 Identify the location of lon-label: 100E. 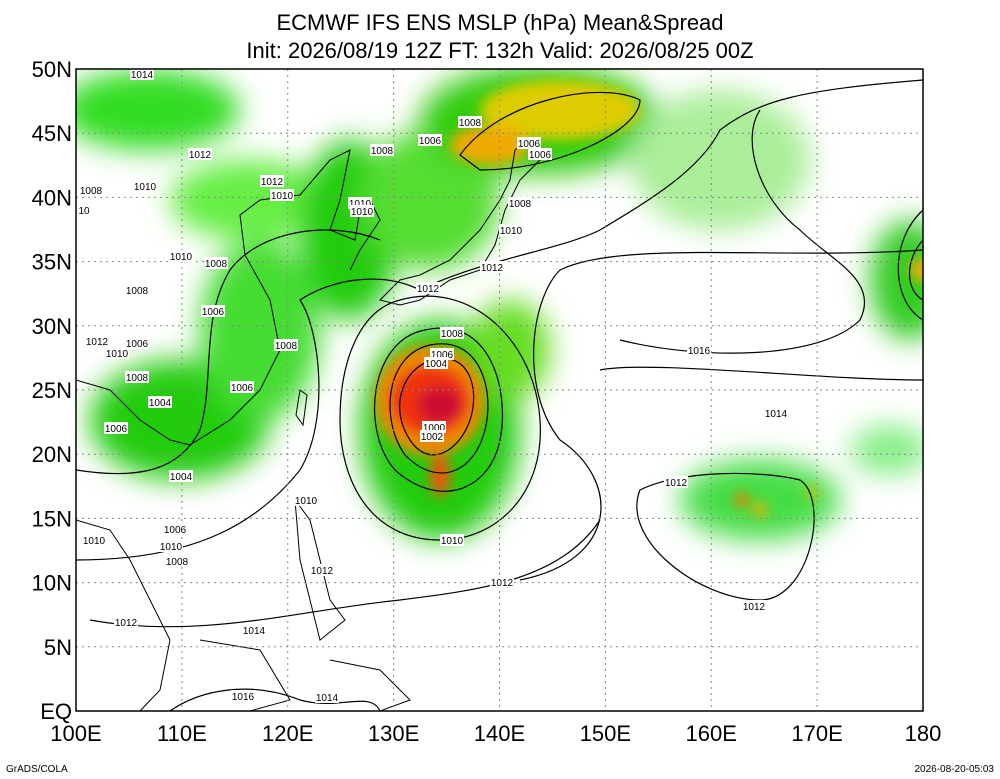
(75, 733).